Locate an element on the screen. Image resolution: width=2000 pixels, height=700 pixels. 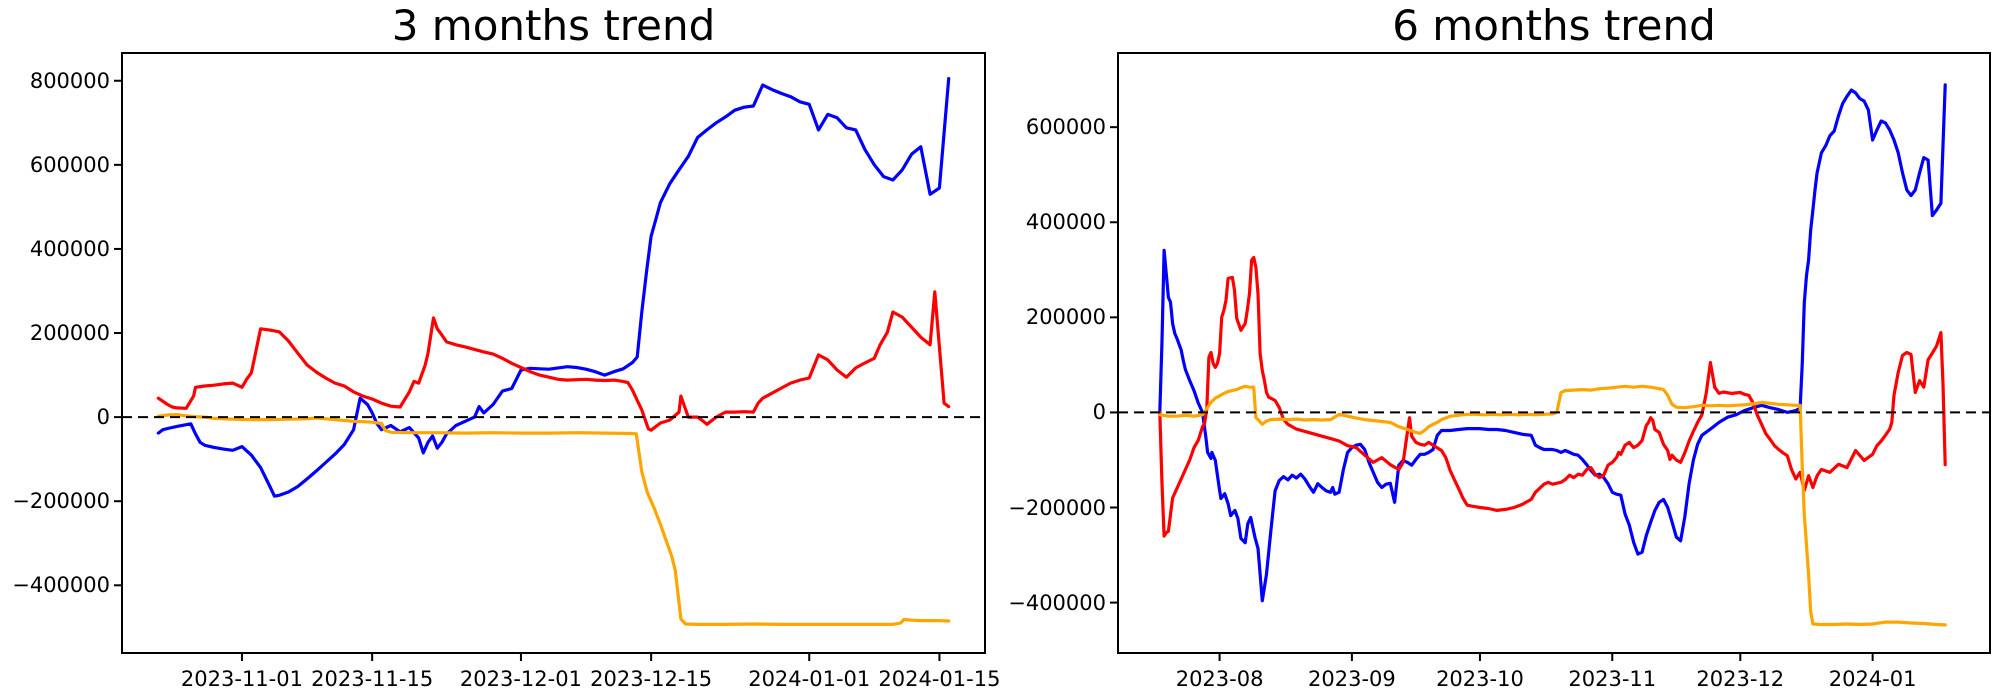
chart-title-3-months: 3 months trend is located at coordinates (553, 25).